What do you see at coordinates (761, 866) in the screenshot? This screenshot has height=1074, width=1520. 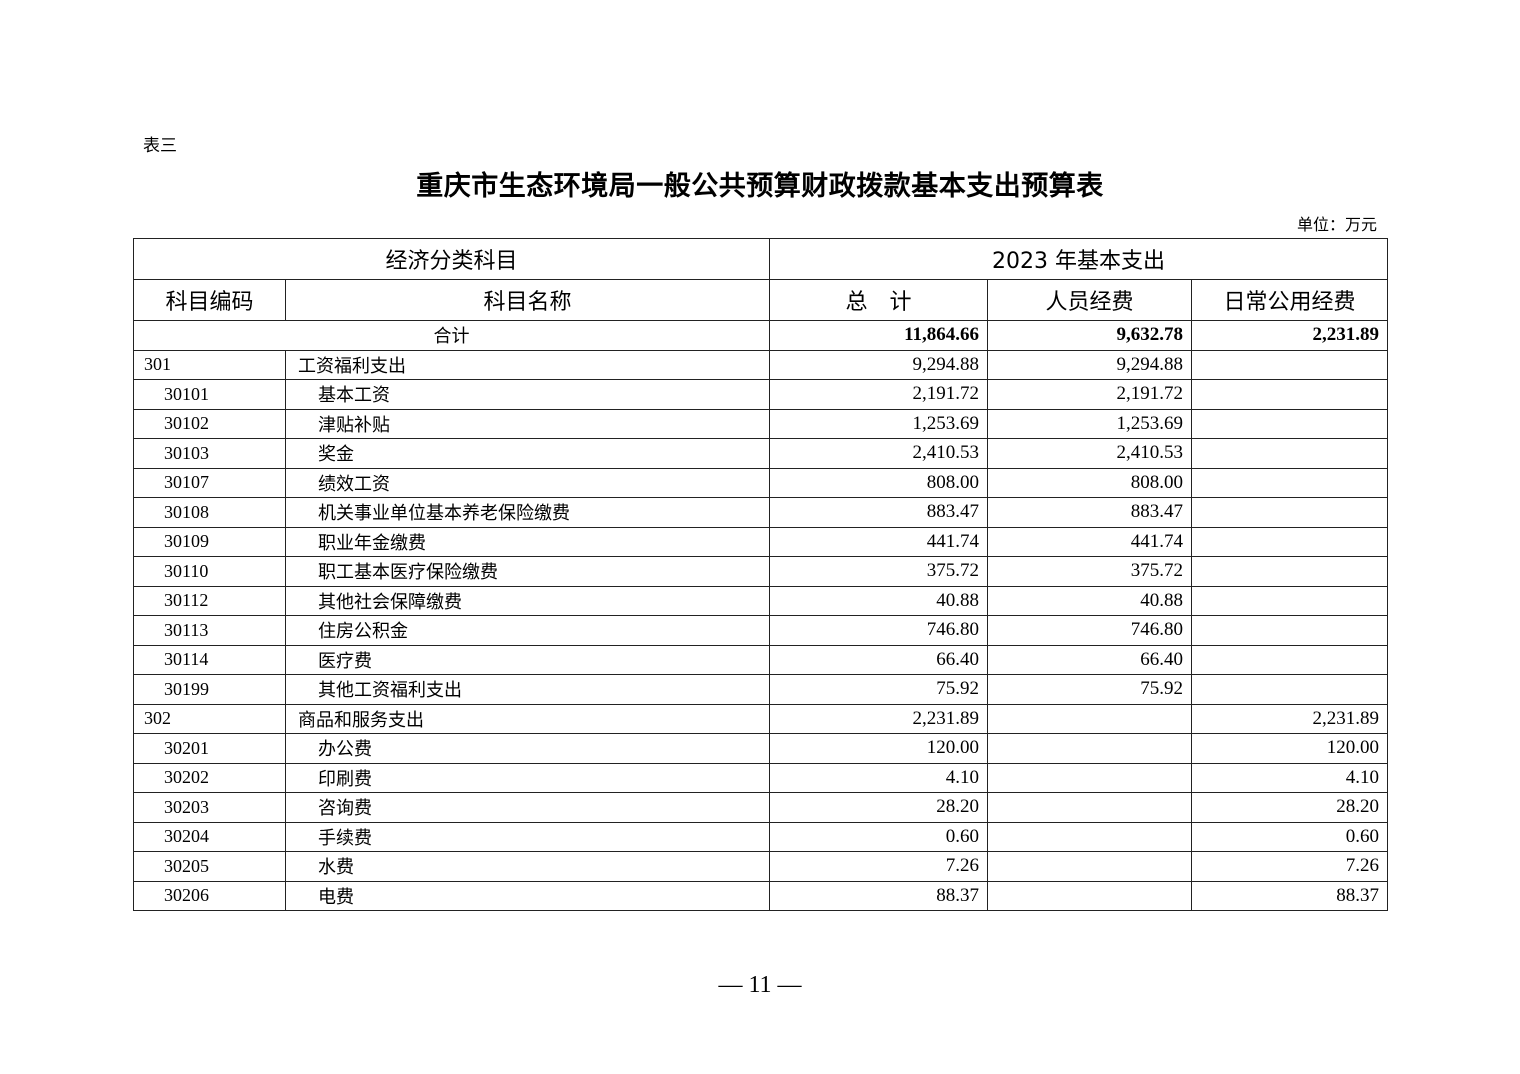 I see `table-row: 30205 水费 7.26 7.26` at bounding box center [761, 866].